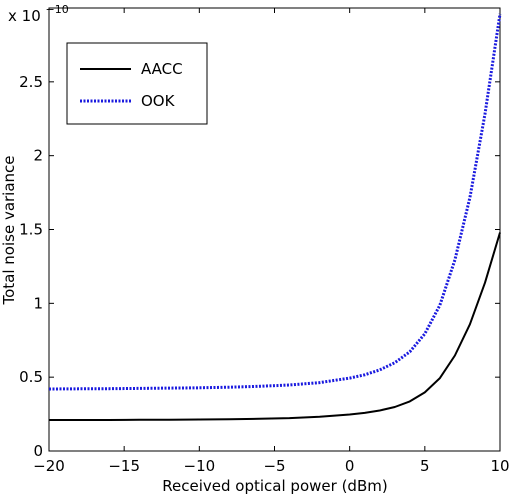  Describe the element at coordinates (38, 156) in the screenshot. I see `y-tick-label: 2` at that location.